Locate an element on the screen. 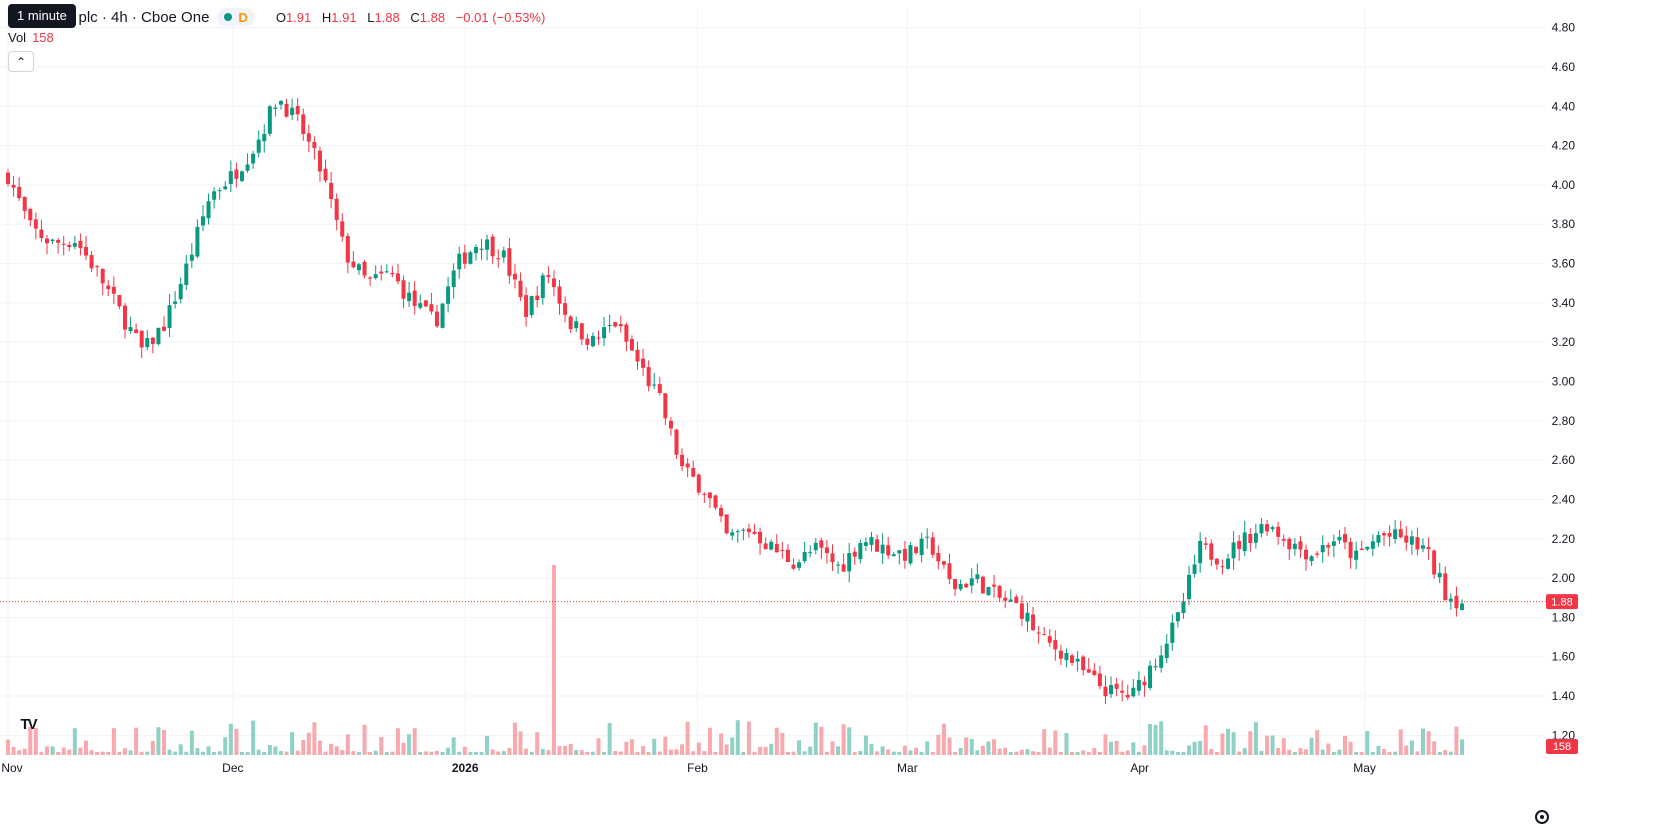 The height and width of the screenshot is (835, 1678). x-tick-label: 2026 is located at coordinates (465, 768).